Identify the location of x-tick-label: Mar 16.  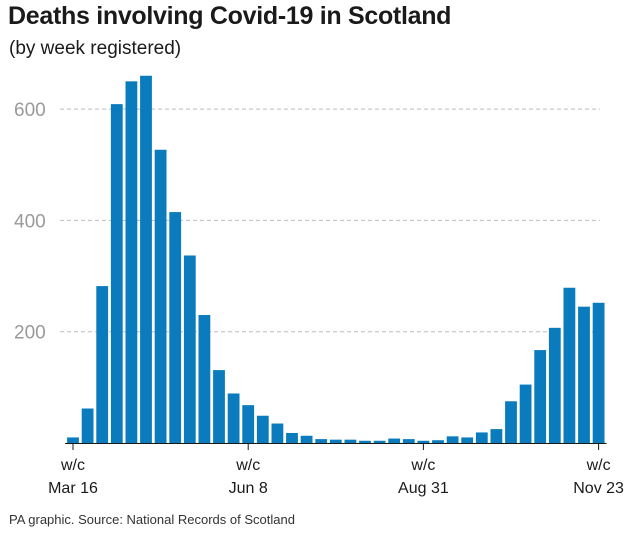
(73, 488).